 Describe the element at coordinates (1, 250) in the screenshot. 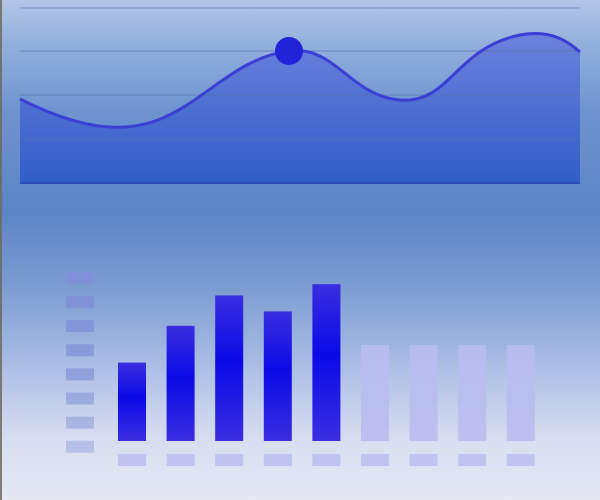

I see `window-edge` at that location.